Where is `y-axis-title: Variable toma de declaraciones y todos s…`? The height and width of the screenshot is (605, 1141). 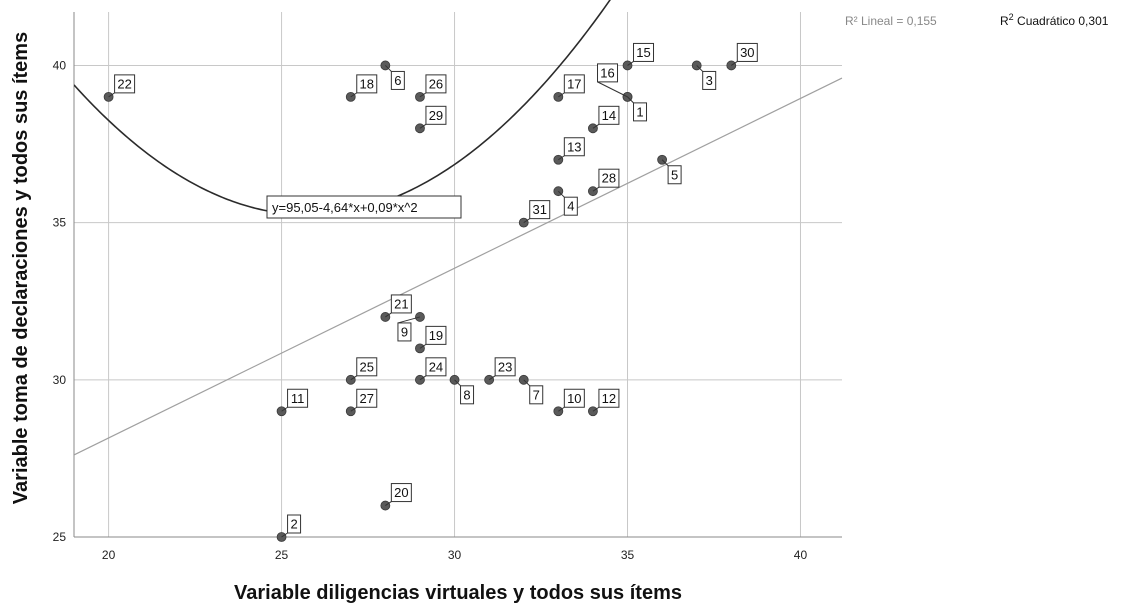
y-axis-title: Variable toma de declaraciones y todos s… is located at coordinates (21, 268).